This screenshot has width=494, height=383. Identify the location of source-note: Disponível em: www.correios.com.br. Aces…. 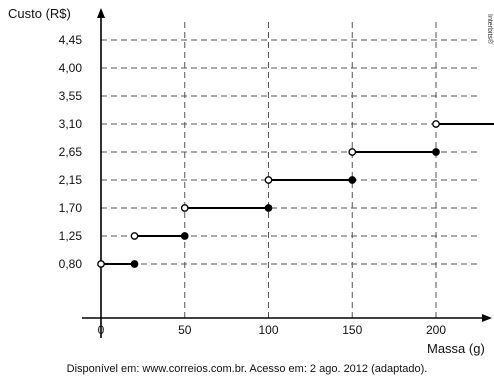
(247, 369).